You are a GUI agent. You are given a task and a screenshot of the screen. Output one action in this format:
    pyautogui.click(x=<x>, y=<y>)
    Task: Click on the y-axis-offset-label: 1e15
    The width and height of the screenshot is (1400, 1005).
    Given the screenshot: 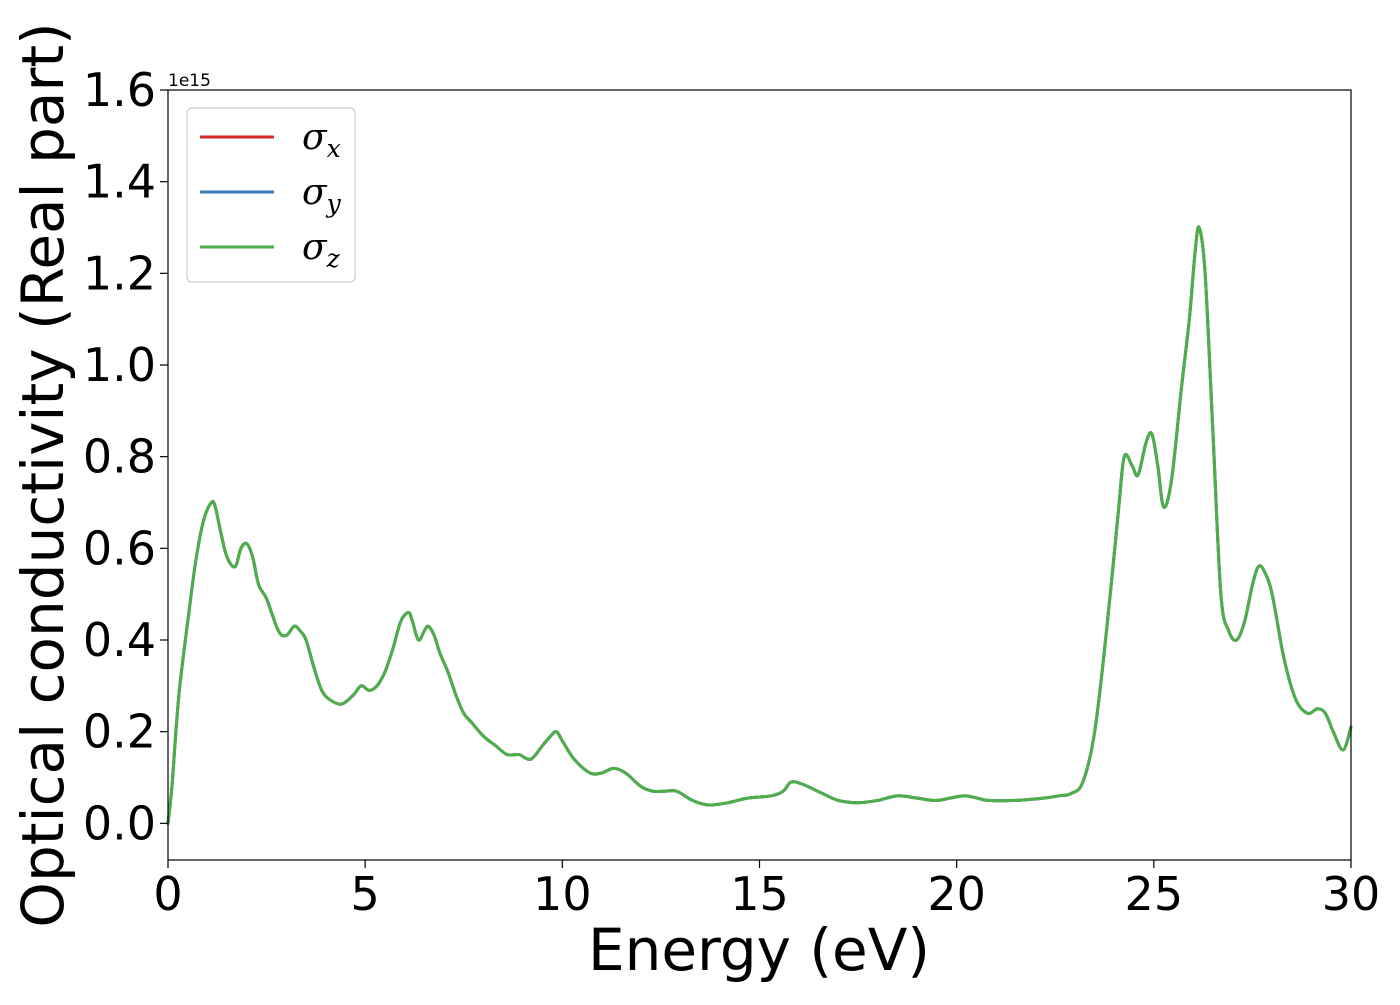 What is the action you would take?
    pyautogui.click(x=189, y=81)
    